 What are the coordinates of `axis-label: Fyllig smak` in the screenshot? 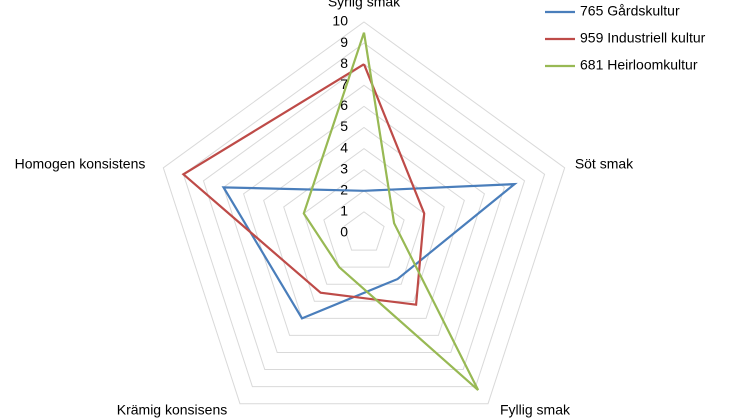 It's located at (535, 410).